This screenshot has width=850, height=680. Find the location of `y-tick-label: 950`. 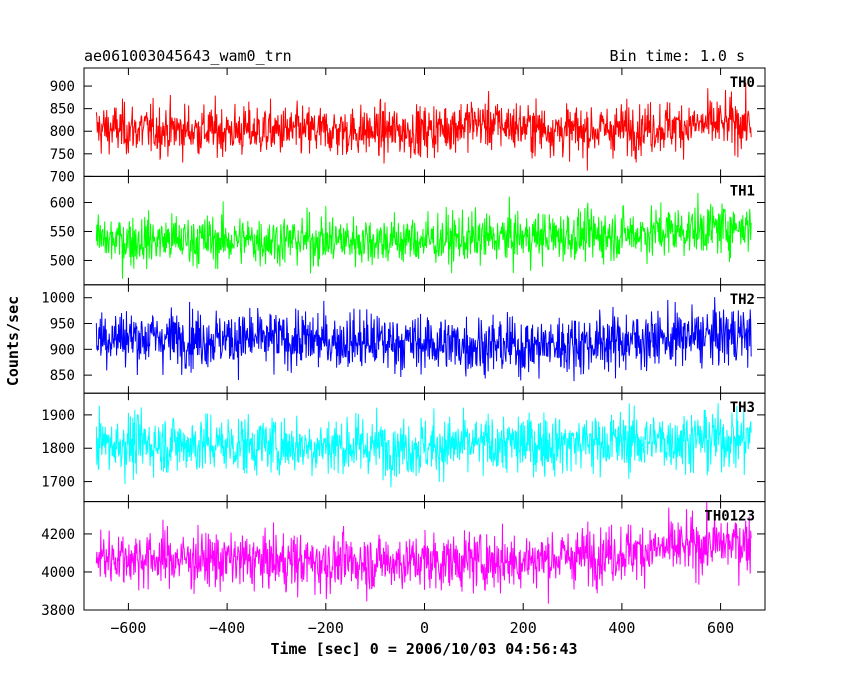

y-tick-label: 950 is located at coordinates (62, 325).